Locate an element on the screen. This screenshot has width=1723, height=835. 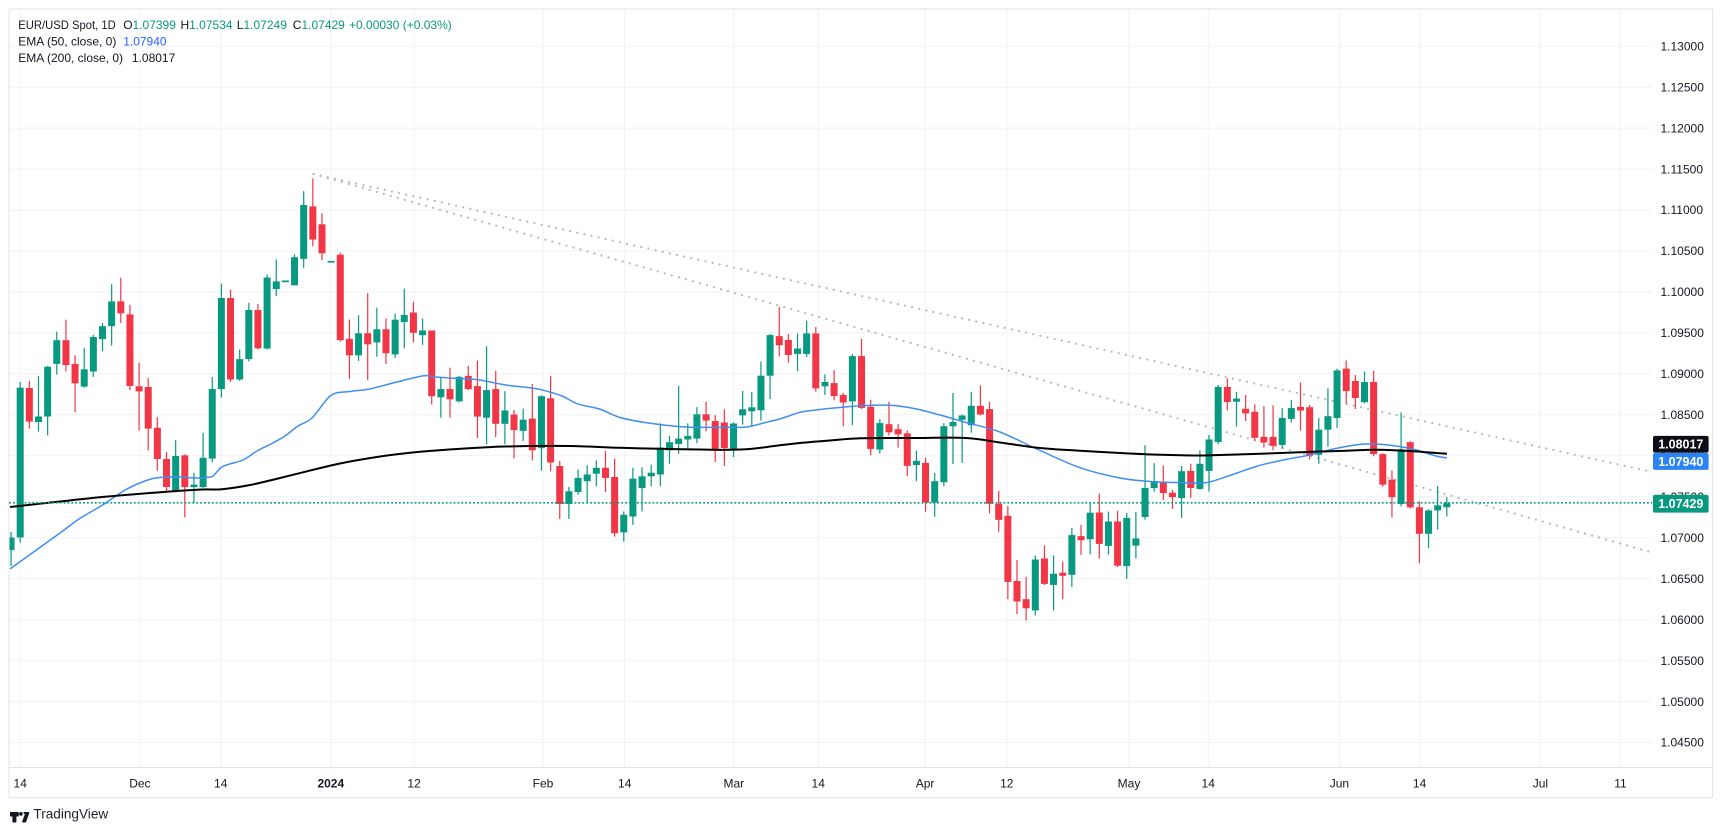
svg-text: 1.11000 is located at coordinates (1682, 210).